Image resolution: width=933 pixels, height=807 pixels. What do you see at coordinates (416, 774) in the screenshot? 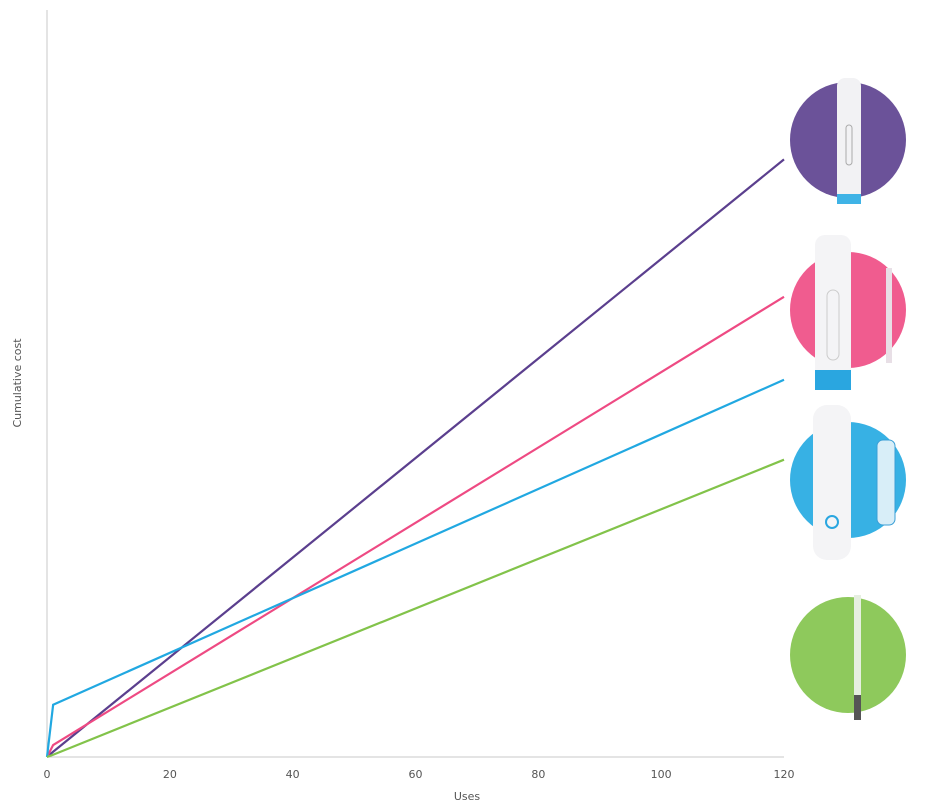
I see `x-tick-label: 60` at bounding box center [416, 774].